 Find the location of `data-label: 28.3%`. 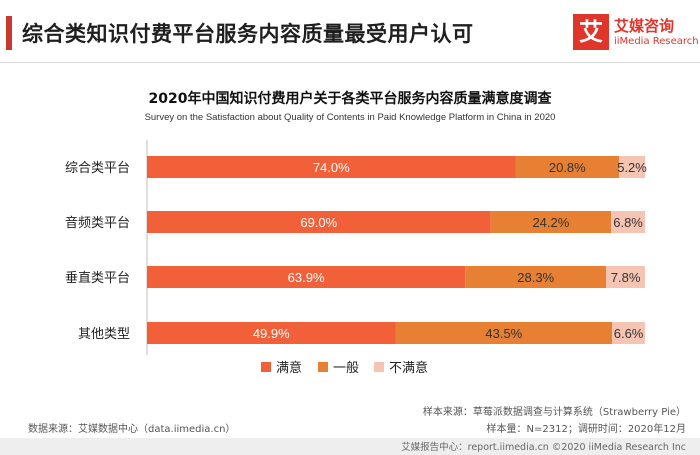

data-label: 28.3% is located at coordinates (535, 277).